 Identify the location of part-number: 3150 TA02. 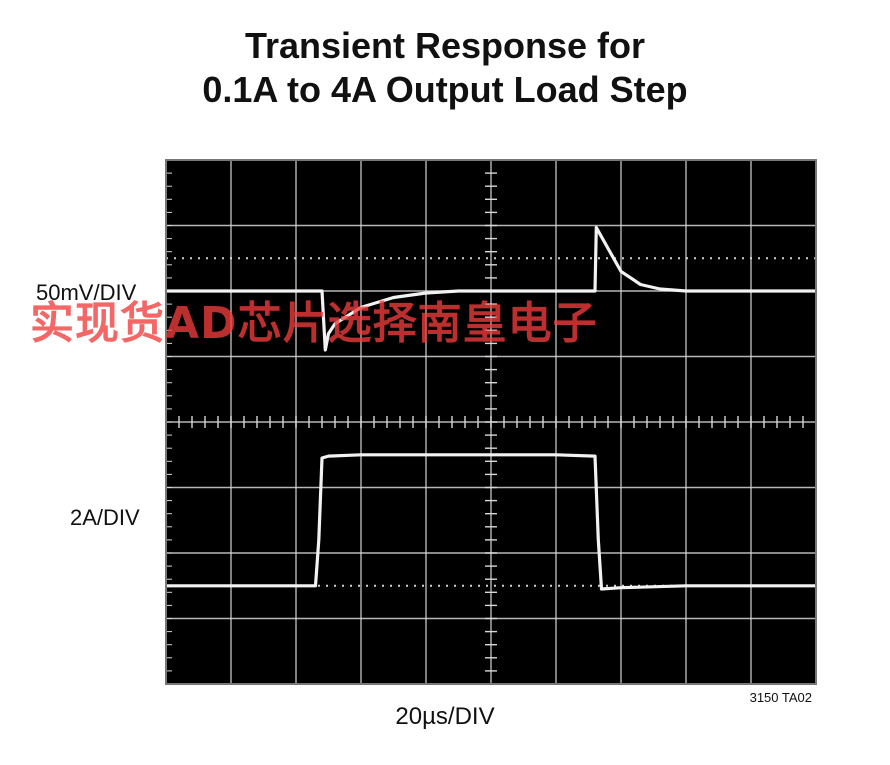
(780, 697).